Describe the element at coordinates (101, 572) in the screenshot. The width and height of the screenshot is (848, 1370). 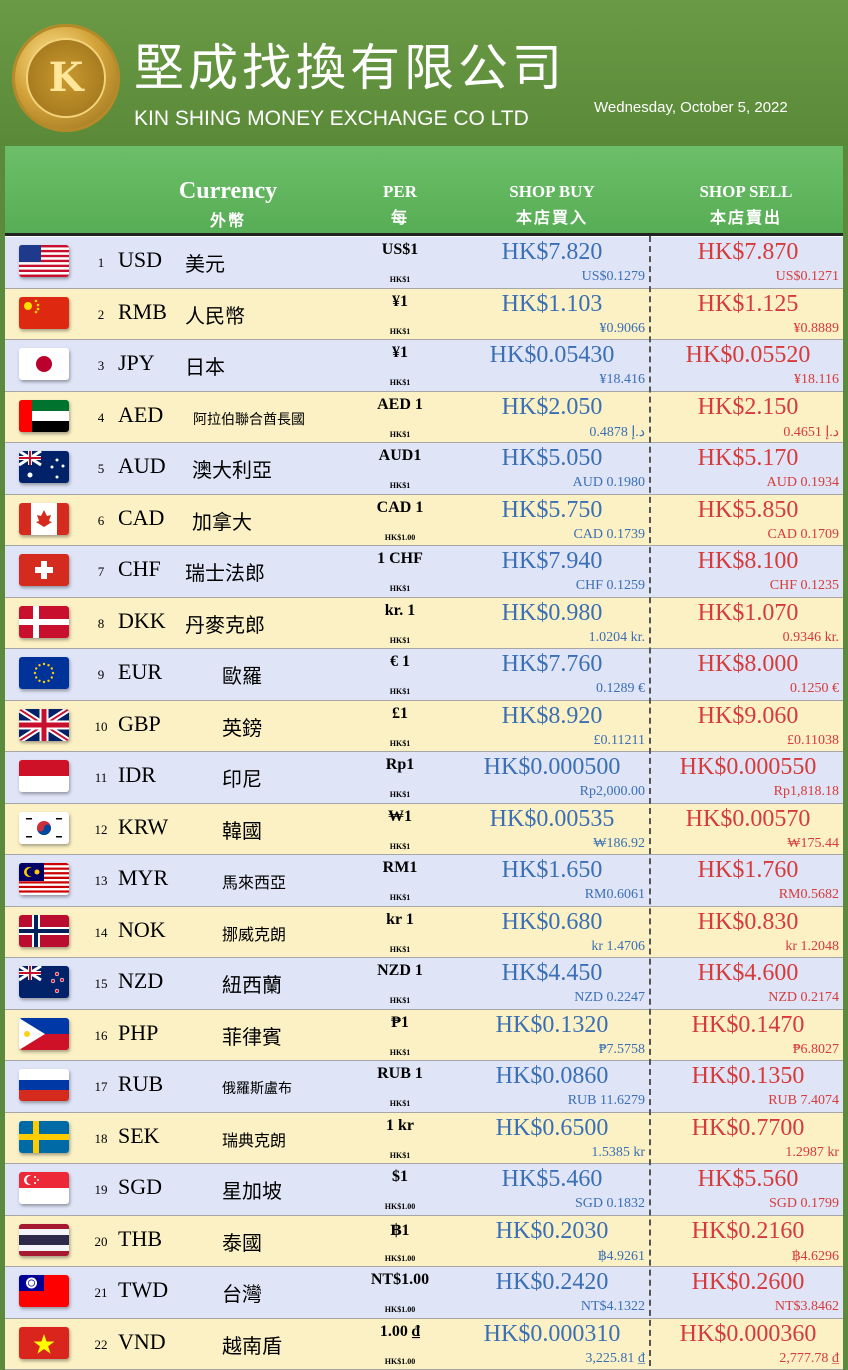
I see `row-number: 7` at that location.